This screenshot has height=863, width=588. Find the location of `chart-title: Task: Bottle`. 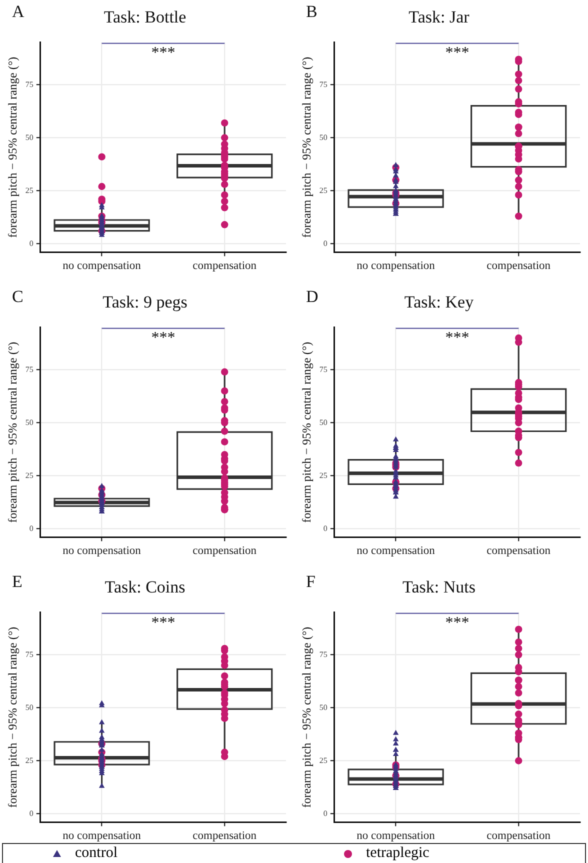

chart-title: Task: Bottle is located at coordinates (145, 17).